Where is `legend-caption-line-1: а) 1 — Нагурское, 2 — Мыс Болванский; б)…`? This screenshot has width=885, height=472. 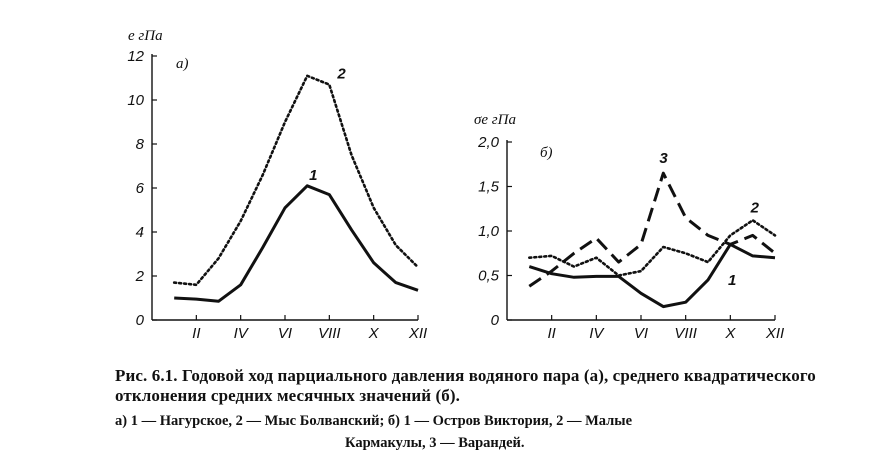 legend-caption-line-1: а) 1 — Нагурское, 2 — Мыс Болванский; б)… is located at coordinates (374, 421).